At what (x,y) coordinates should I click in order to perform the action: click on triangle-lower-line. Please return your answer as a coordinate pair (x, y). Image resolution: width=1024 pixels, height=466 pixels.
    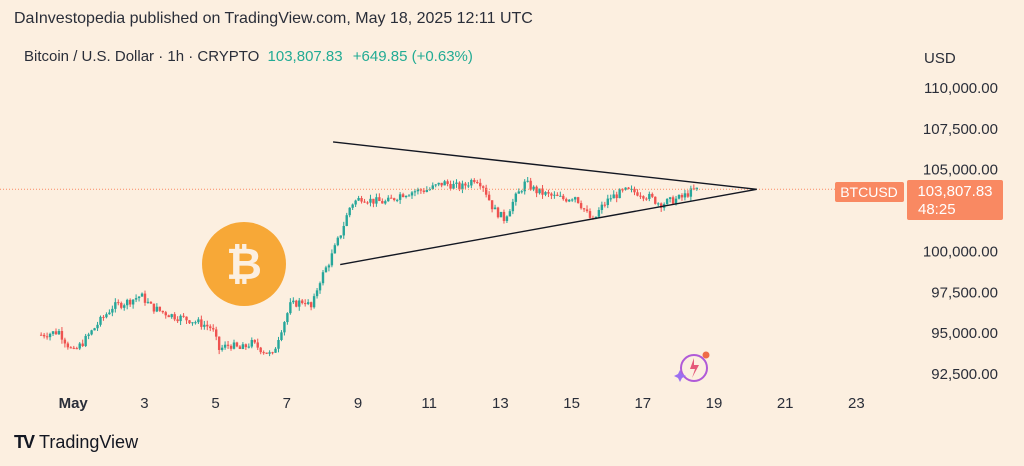
    Looking at the image, I should click on (548, 227).